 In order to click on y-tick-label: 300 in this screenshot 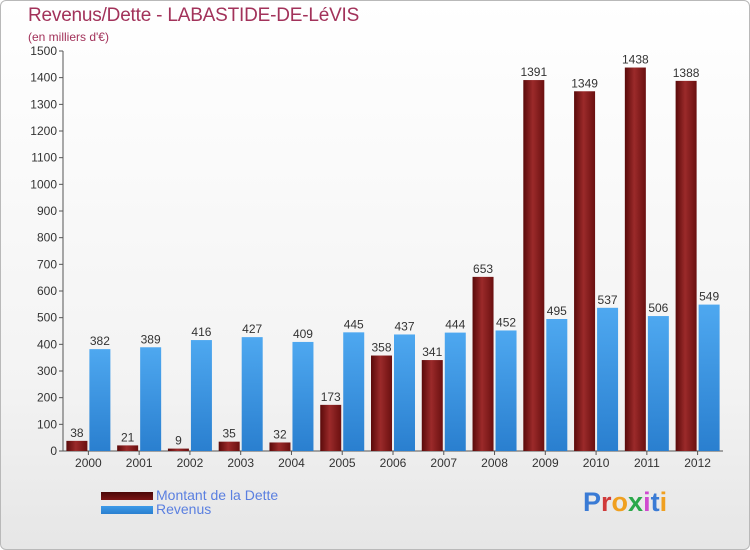, I will do `click(47, 371)`.